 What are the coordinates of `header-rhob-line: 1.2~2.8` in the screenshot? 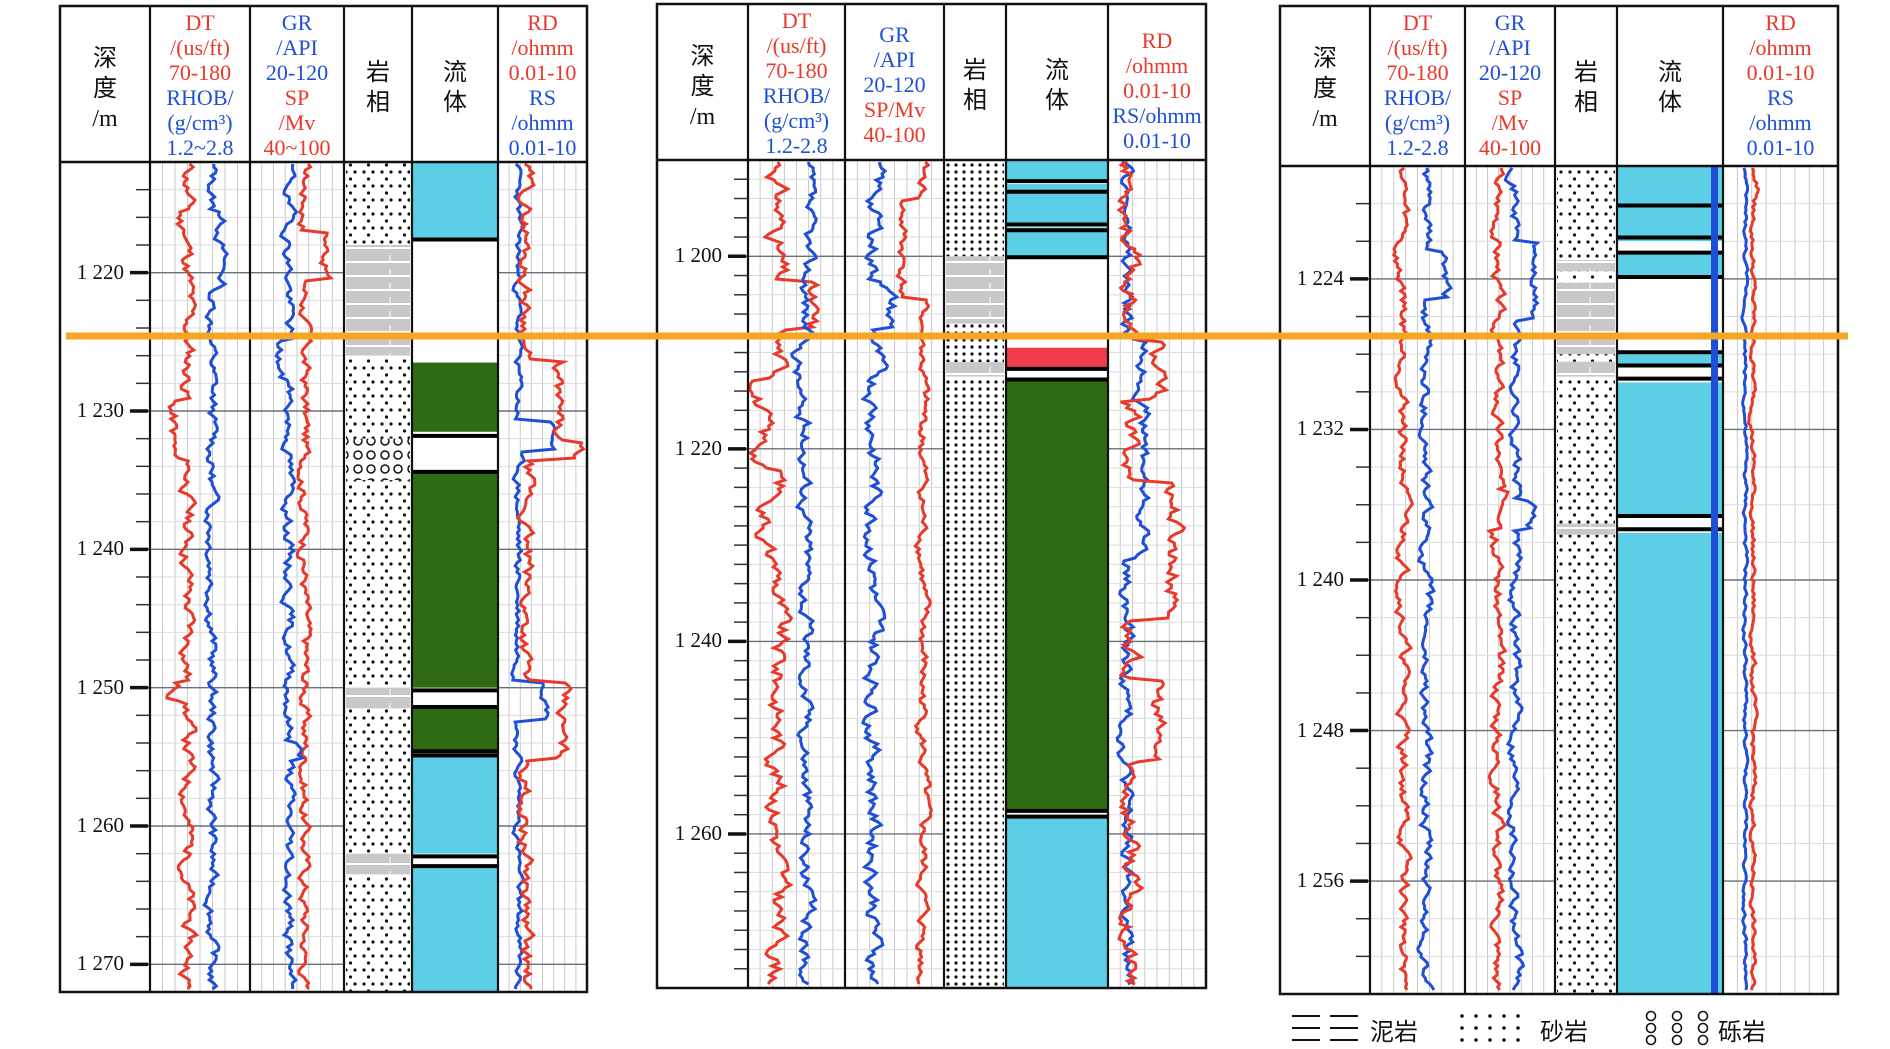 It's located at (200, 147).